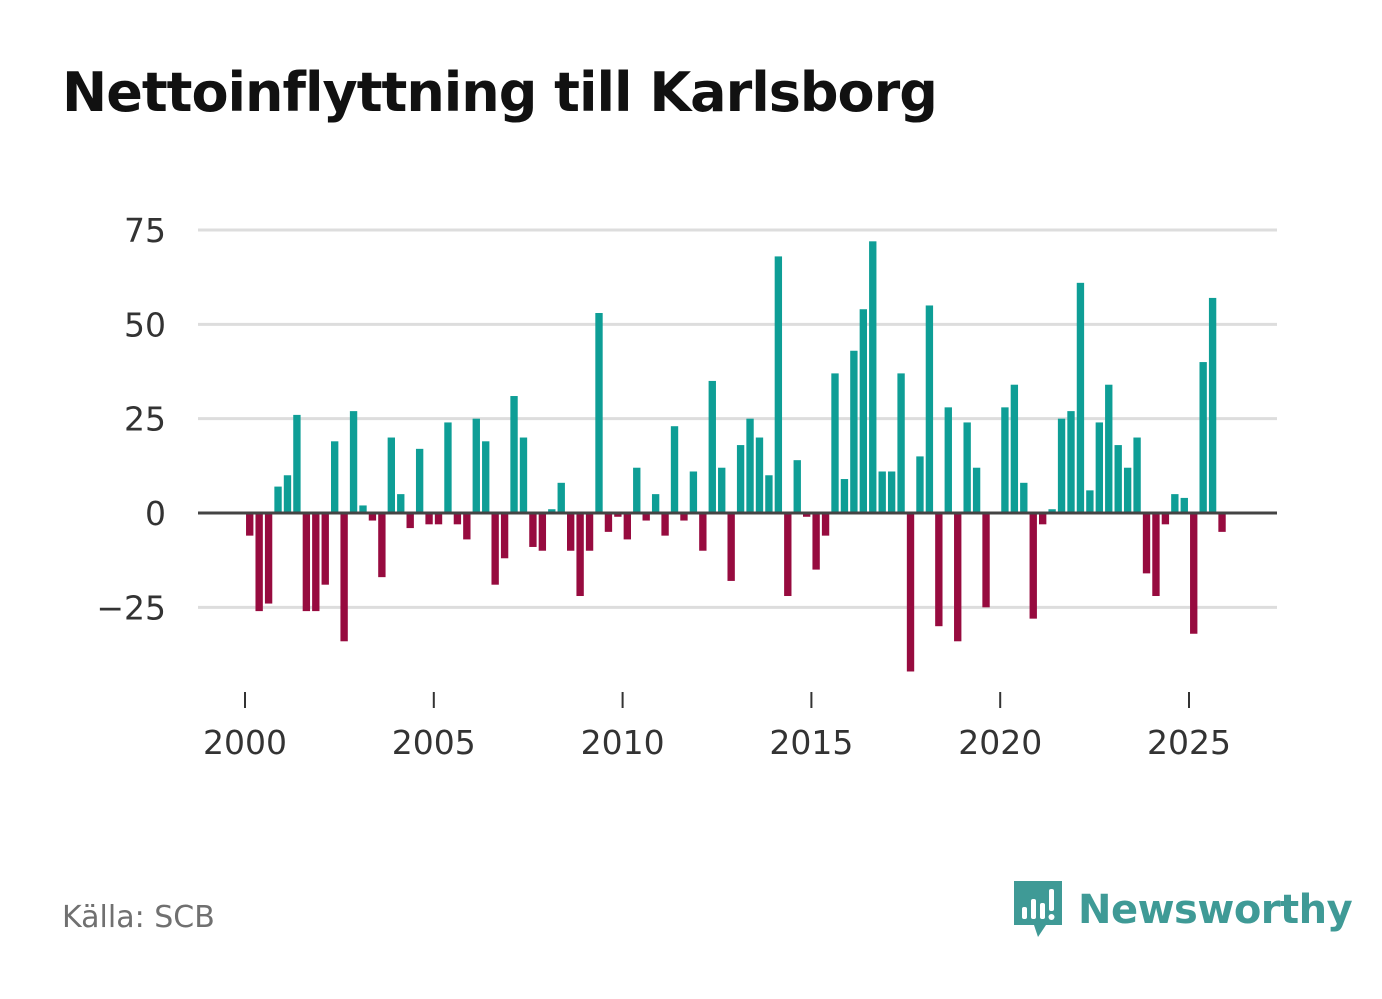 The height and width of the screenshot is (999, 1382). What do you see at coordinates (1189, 742) in the screenshot?
I see `x-tick-label: 2025` at bounding box center [1189, 742].